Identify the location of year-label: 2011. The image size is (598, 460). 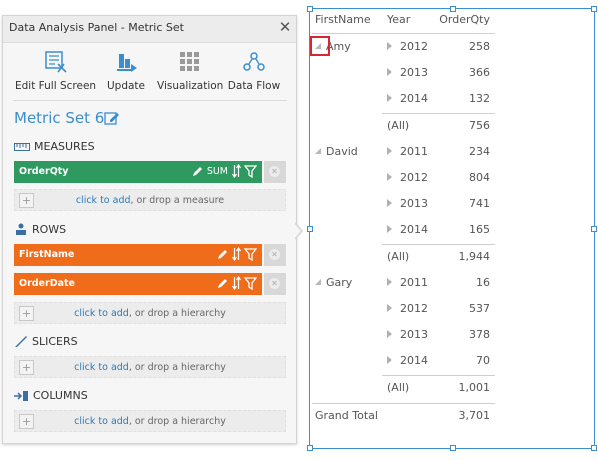
(414, 282).